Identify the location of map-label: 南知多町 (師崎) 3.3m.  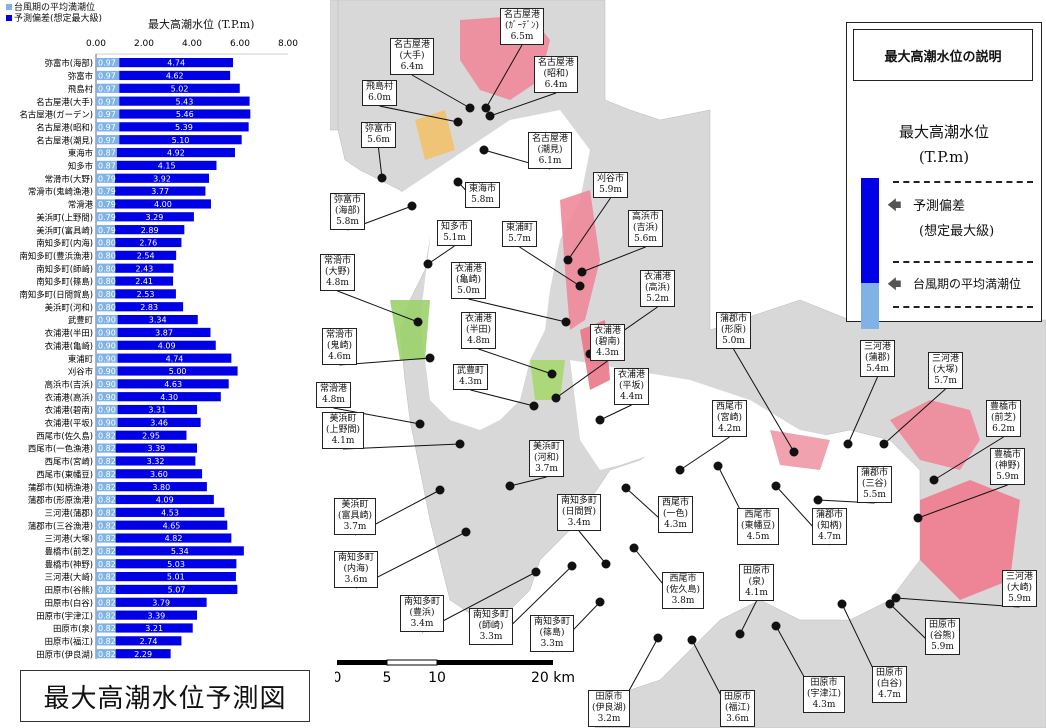
(491, 626).